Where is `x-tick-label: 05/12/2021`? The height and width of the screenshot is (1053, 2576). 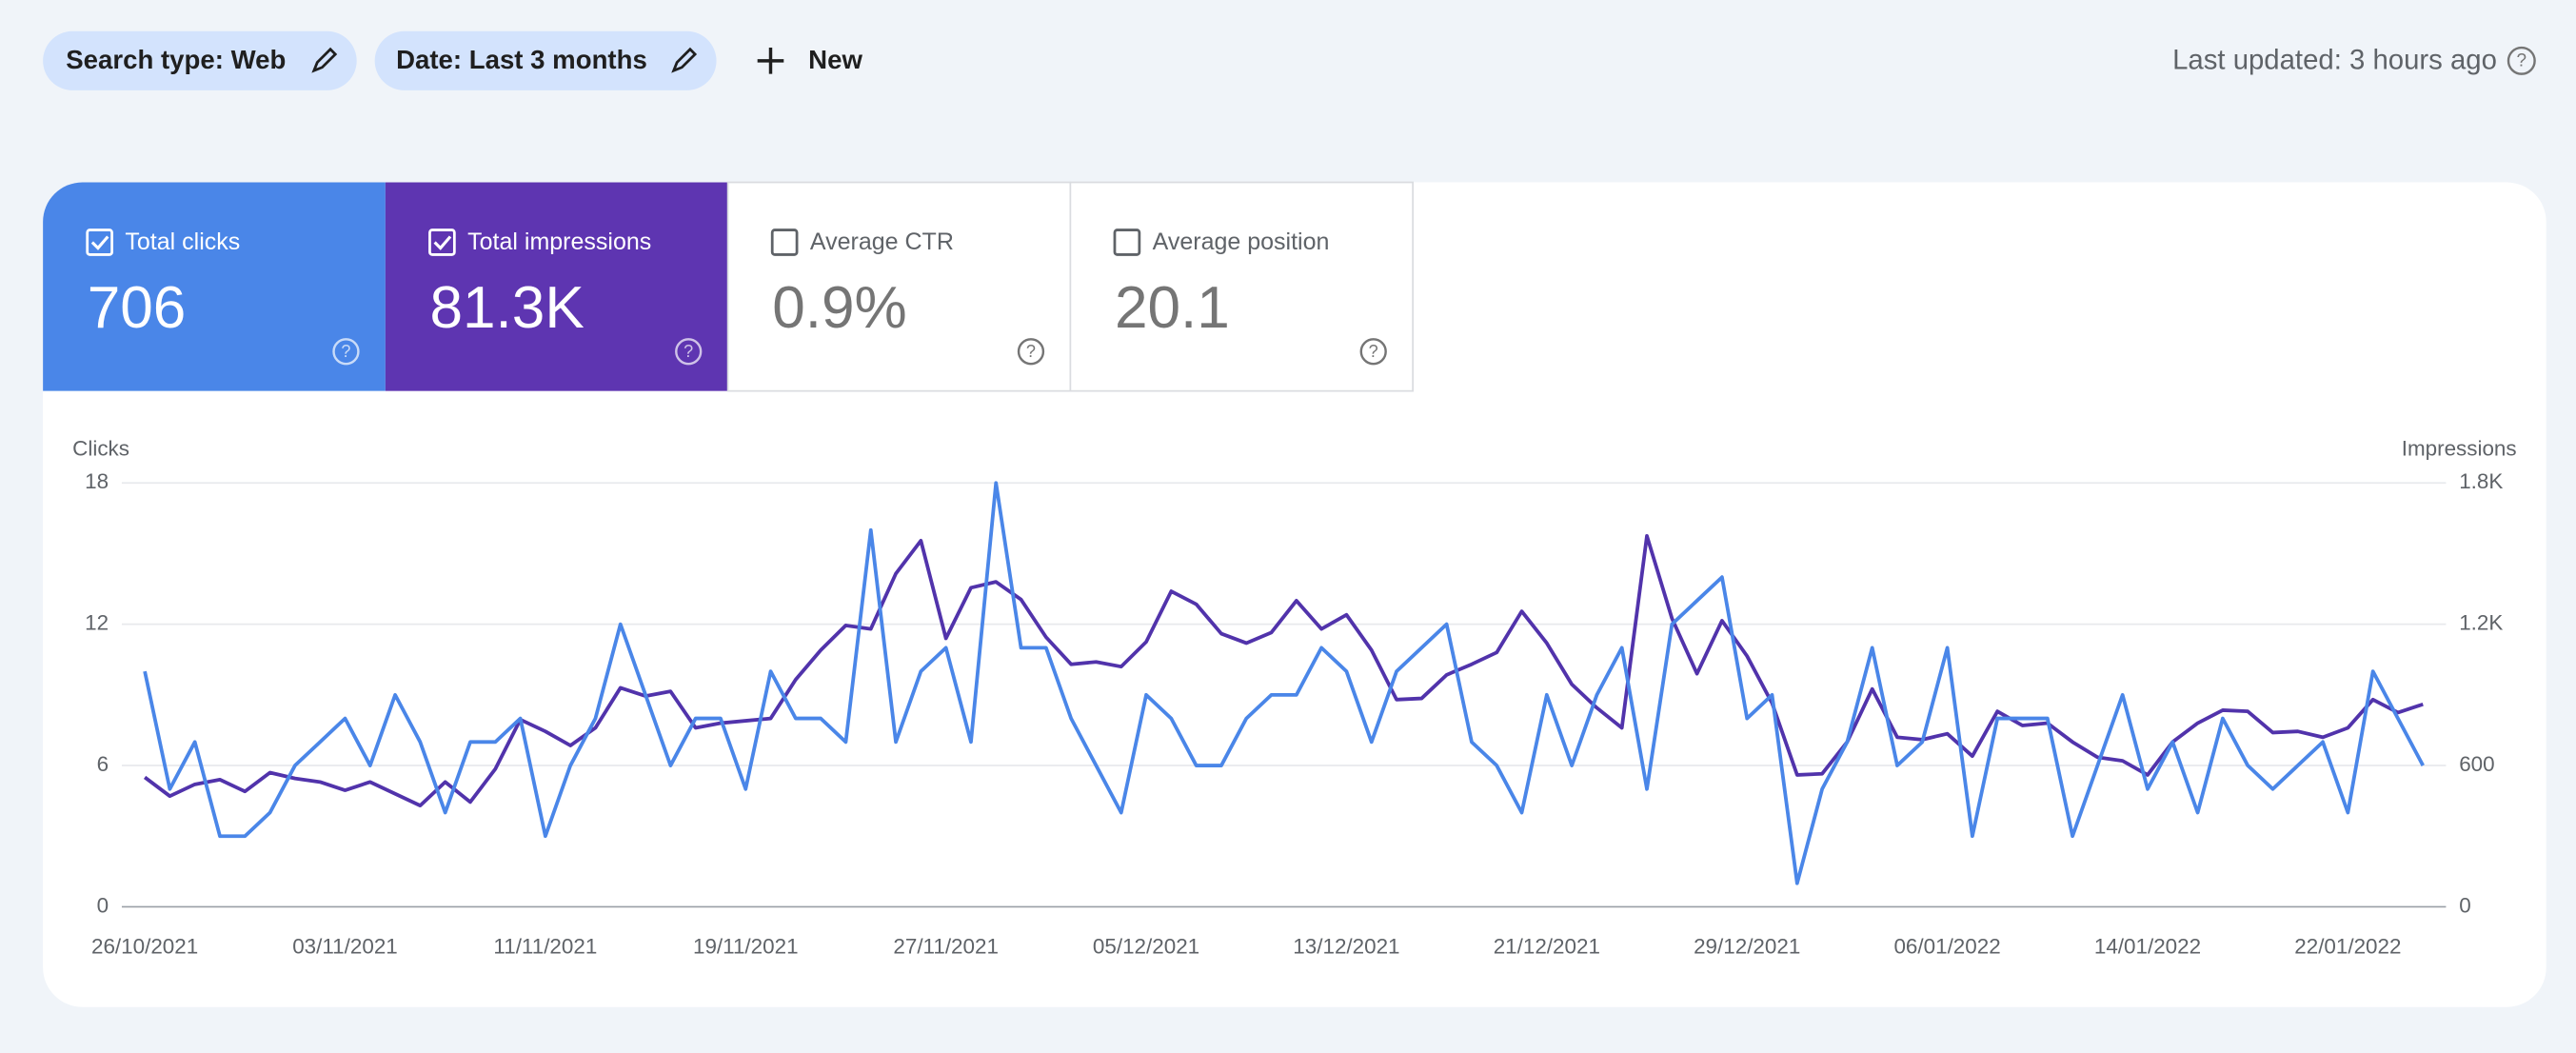 x-tick-label: 05/12/2021 is located at coordinates (1146, 946).